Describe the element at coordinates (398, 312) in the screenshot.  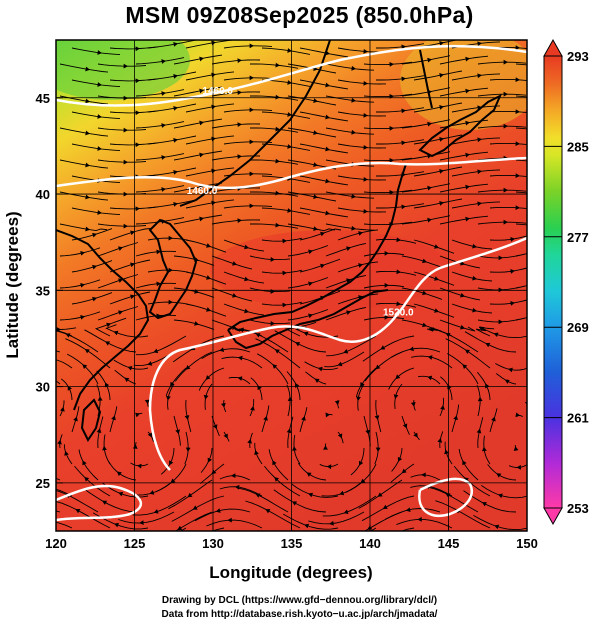
I see `contour-label: 1520.0` at that location.